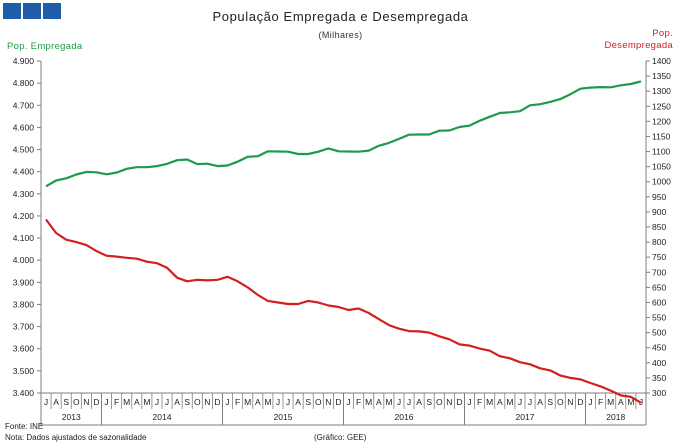 The height and width of the screenshot is (448, 681). I want to click on right-axis-label: Pop. Desempregada, so click(638, 40).